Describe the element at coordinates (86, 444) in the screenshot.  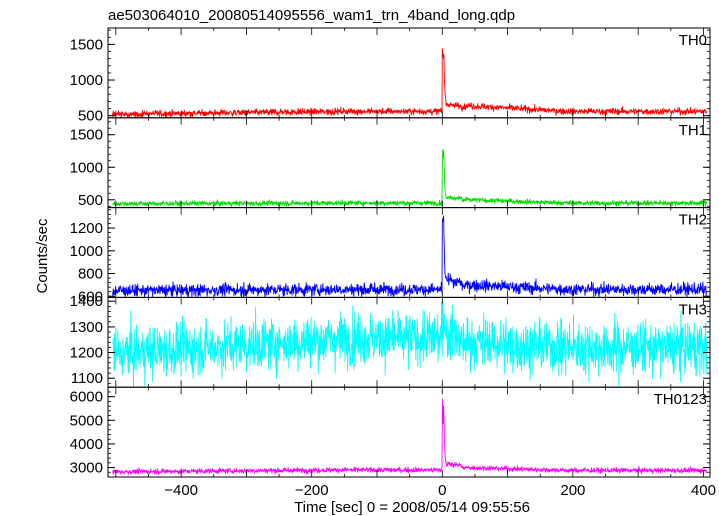
I see `y-tick-label: 4000` at that location.